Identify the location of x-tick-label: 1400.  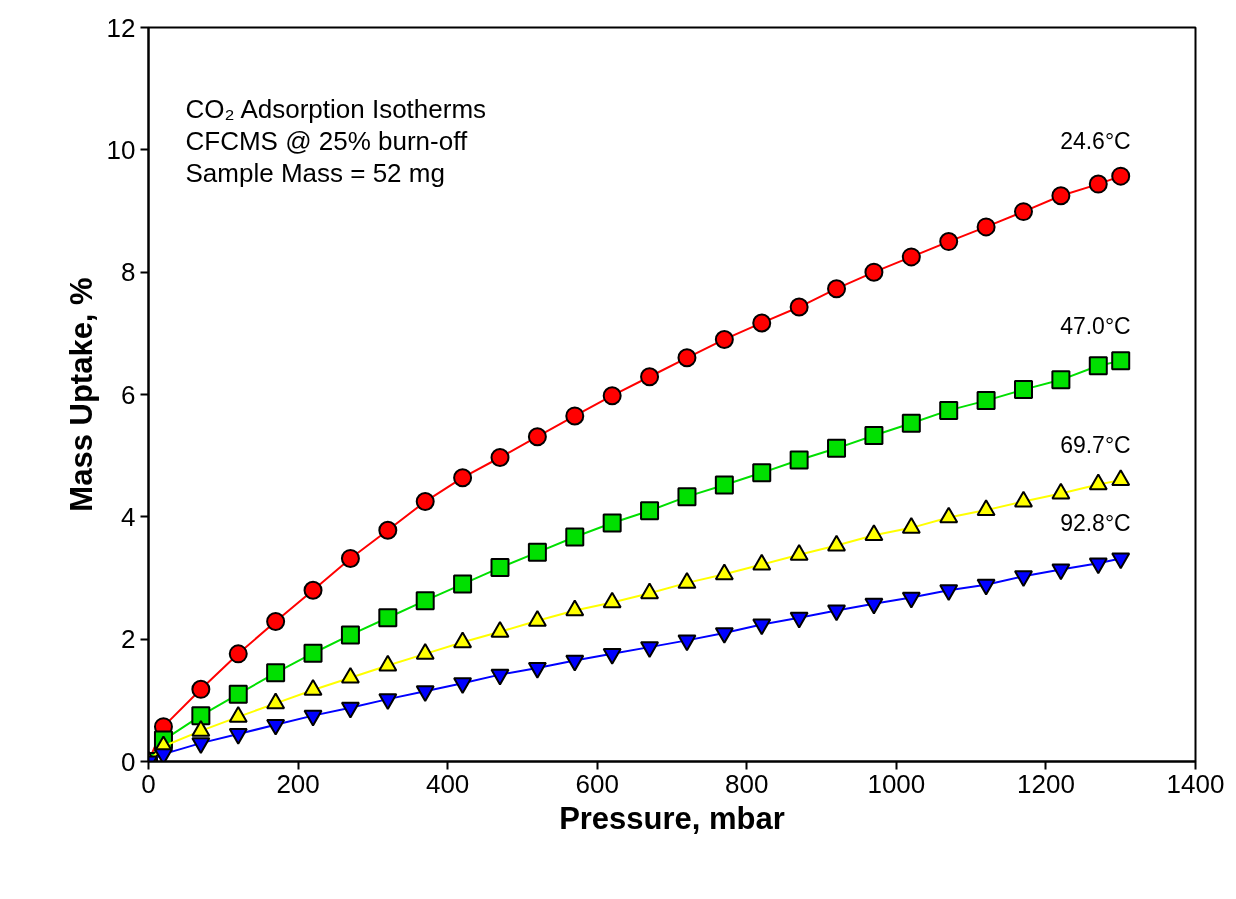
(1195, 783).